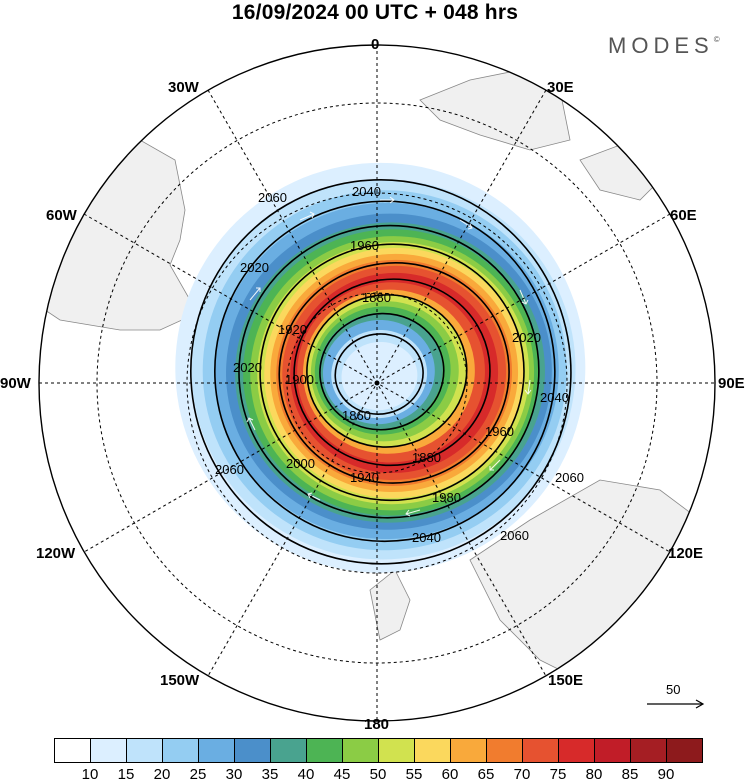 The width and height of the screenshot is (750, 783). Describe the element at coordinates (300, 463) in the screenshot. I see `contour-label: 2000` at that location.